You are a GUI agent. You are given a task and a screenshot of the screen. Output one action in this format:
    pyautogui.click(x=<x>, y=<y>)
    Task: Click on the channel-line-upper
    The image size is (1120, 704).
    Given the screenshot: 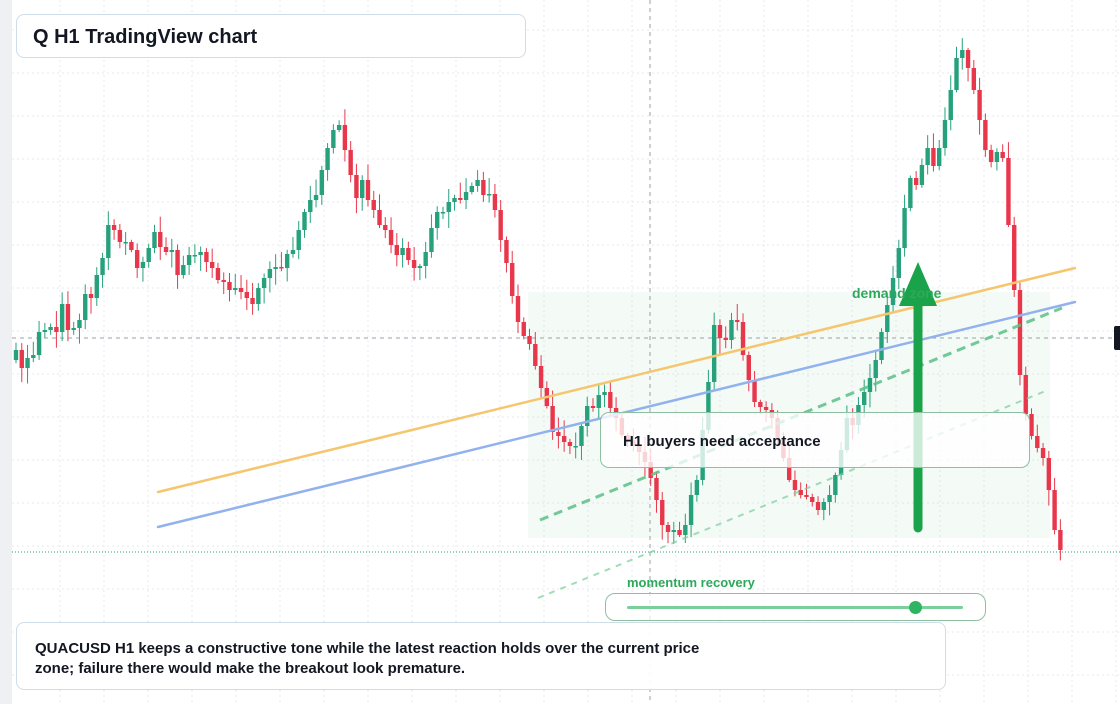 What is the action you would take?
    pyautogui.click(x=801, y=414)
    